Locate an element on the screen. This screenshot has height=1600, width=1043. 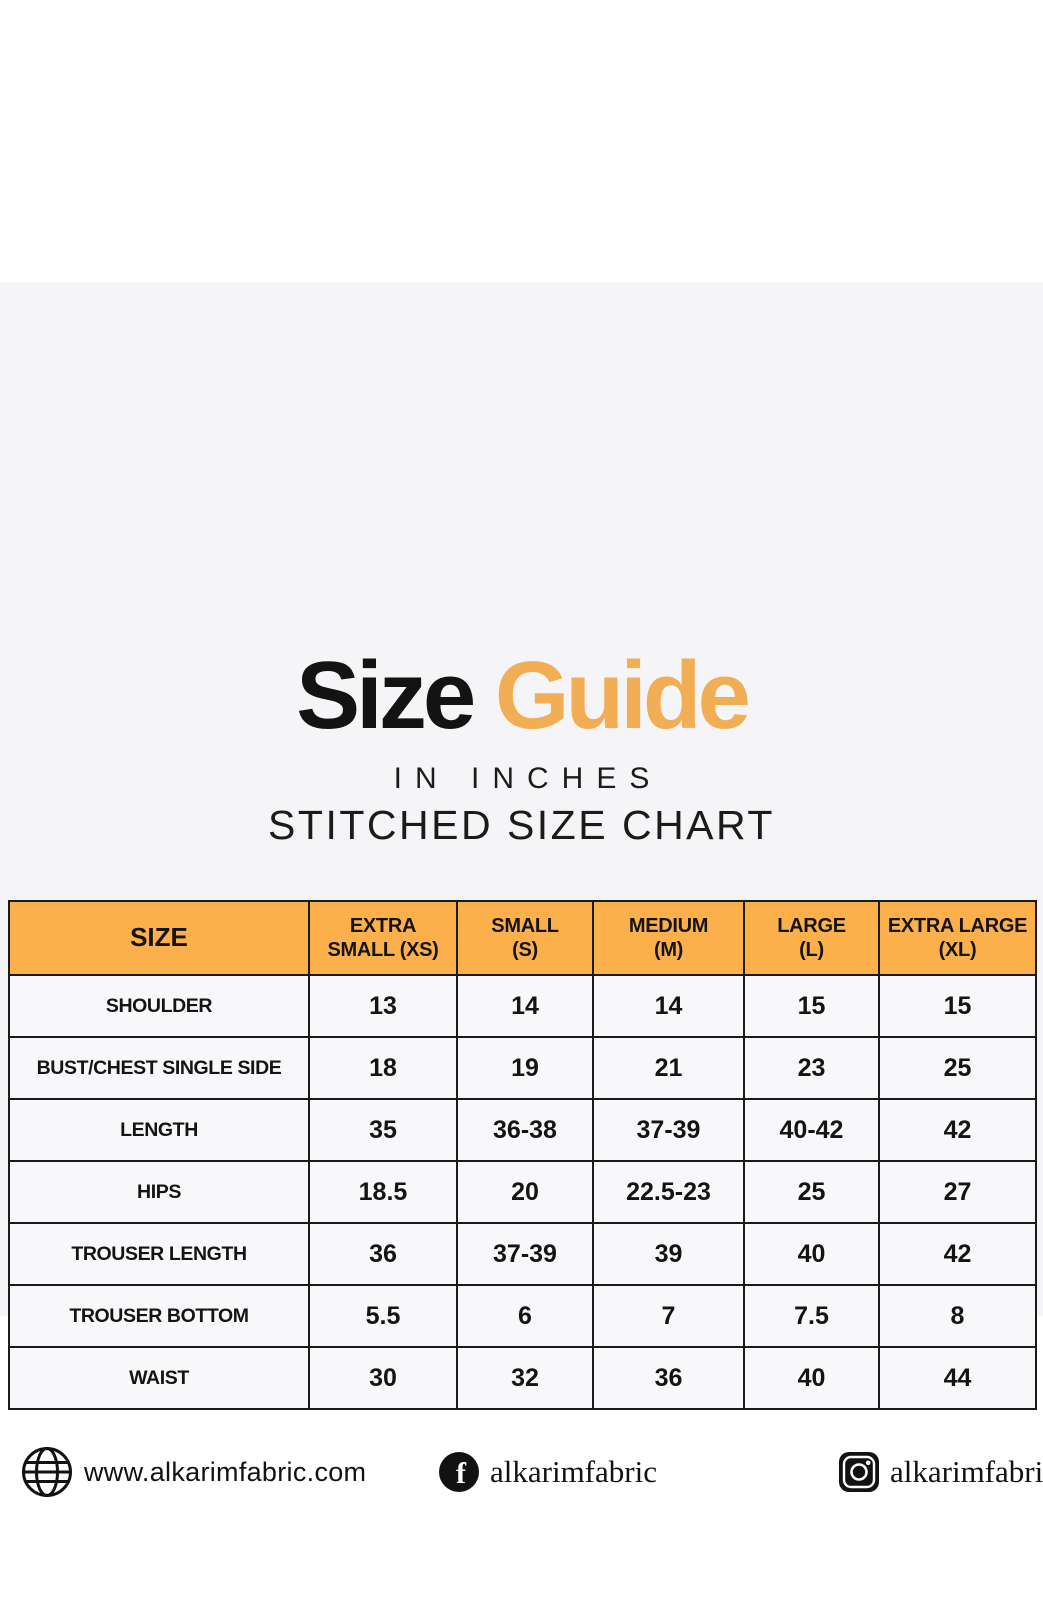
table-row-length: LENGTH 35 36-38 37-39 40-42 42 is located at coordinates (522, 1130).